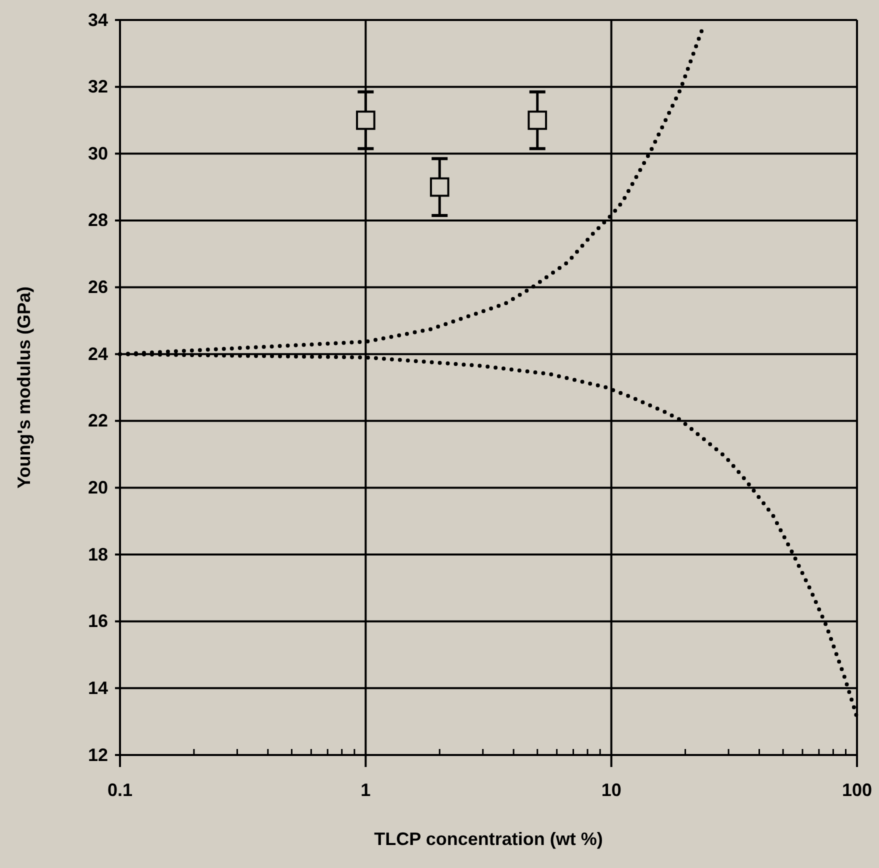  Describe the element at coordinates (98, 153) in the screenshot. I see `y-tick-label: 30` at that location.